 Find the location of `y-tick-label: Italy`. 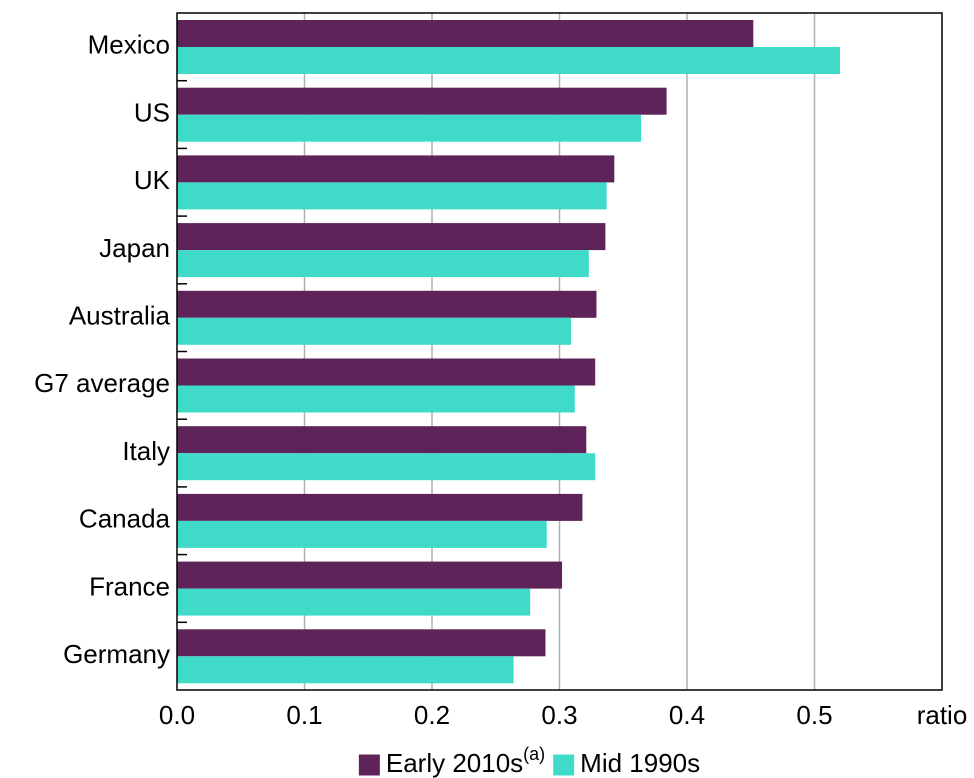

y-tick-label: Italy is located at coordinates (146, 451).